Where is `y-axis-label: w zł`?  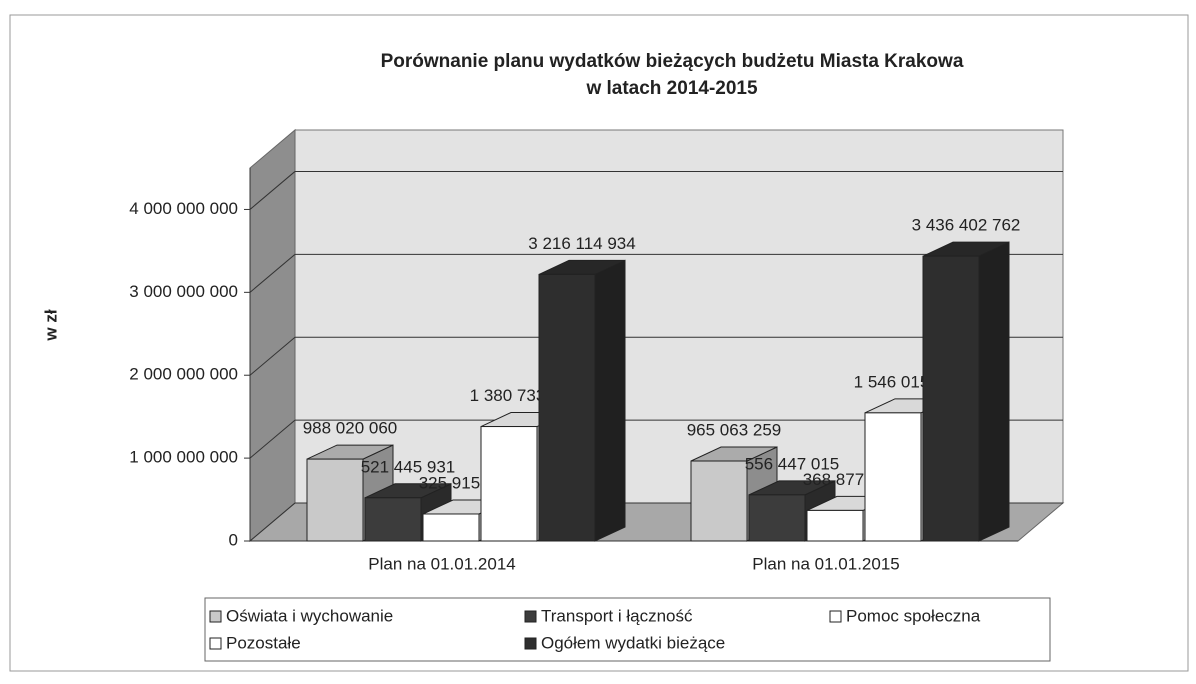 y-axis-label: w zł is located at coordinates (50, 325).